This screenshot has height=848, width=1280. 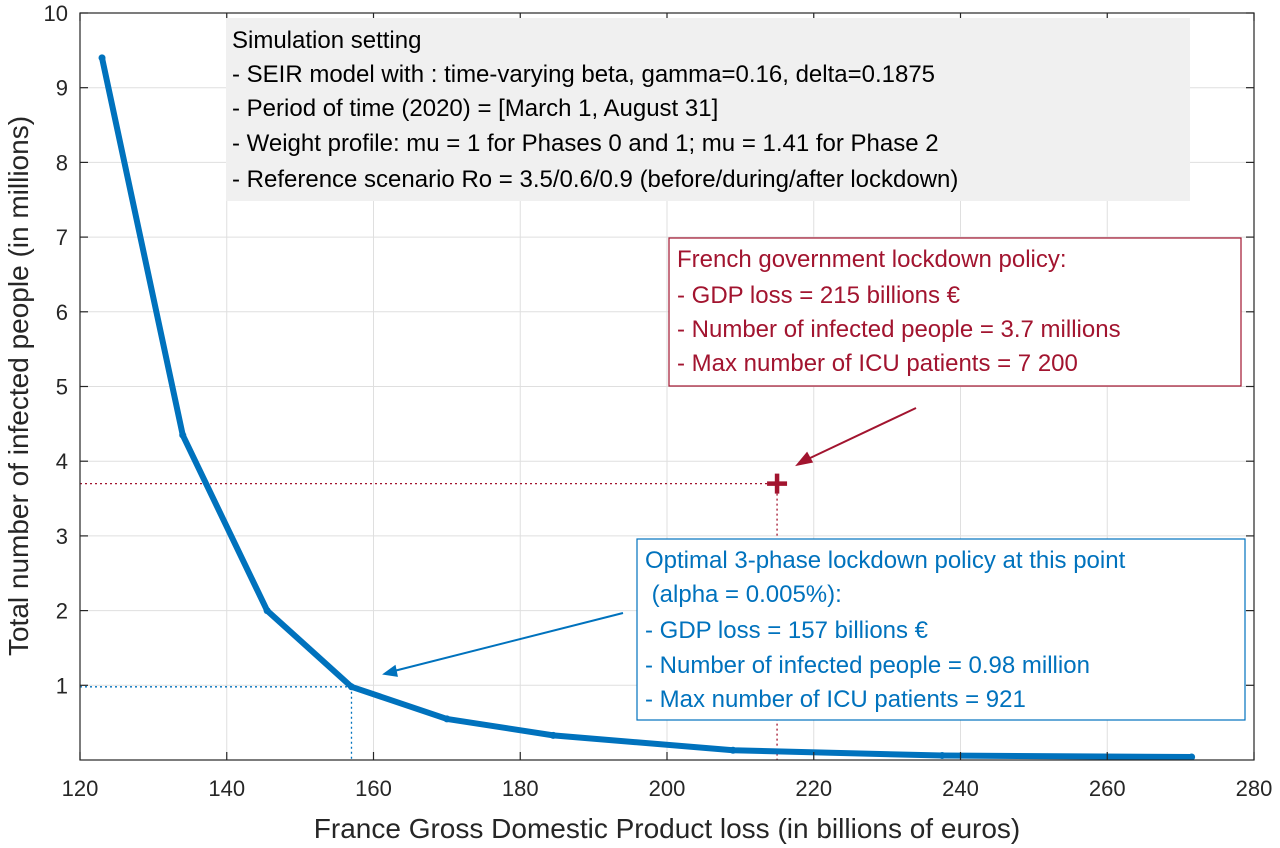 What do you see at coordinates (62, 387) in the screenshot?
I see `y-tick-label: 5` at bounding box center [62, 387].